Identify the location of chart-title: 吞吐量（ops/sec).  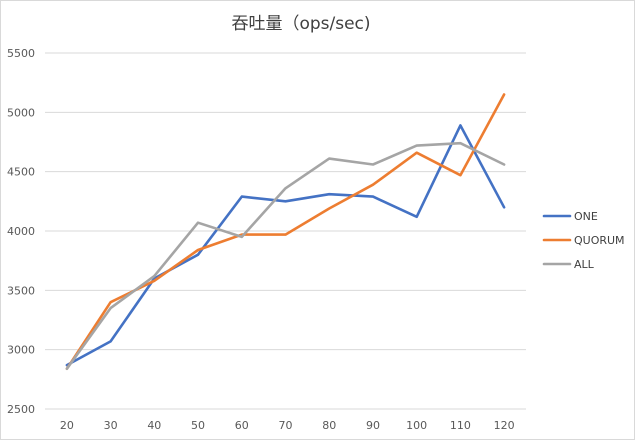
(300, 24).